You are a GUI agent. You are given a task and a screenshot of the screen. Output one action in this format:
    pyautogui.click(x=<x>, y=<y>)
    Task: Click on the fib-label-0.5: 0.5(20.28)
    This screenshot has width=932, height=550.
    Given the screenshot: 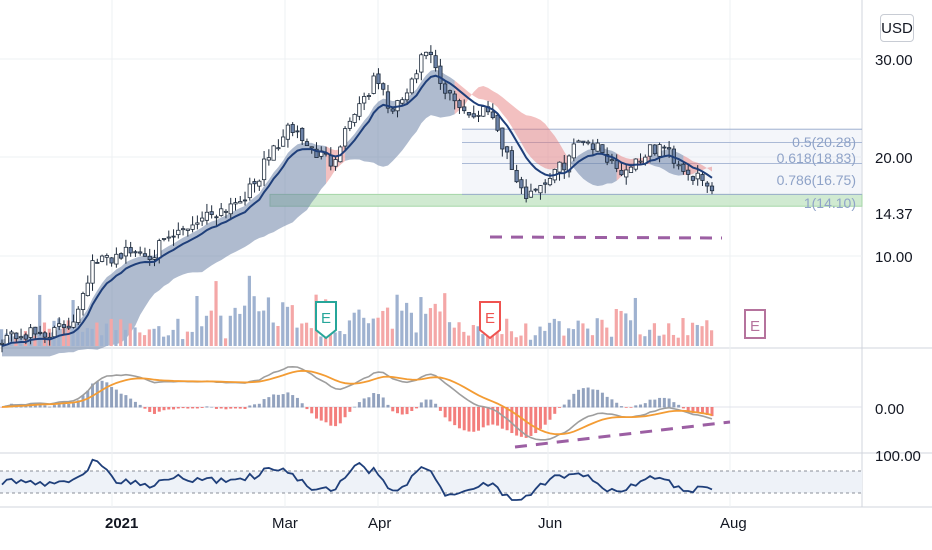 What is the action you would take?
    pyautogui.click(x=824, y=142)
    